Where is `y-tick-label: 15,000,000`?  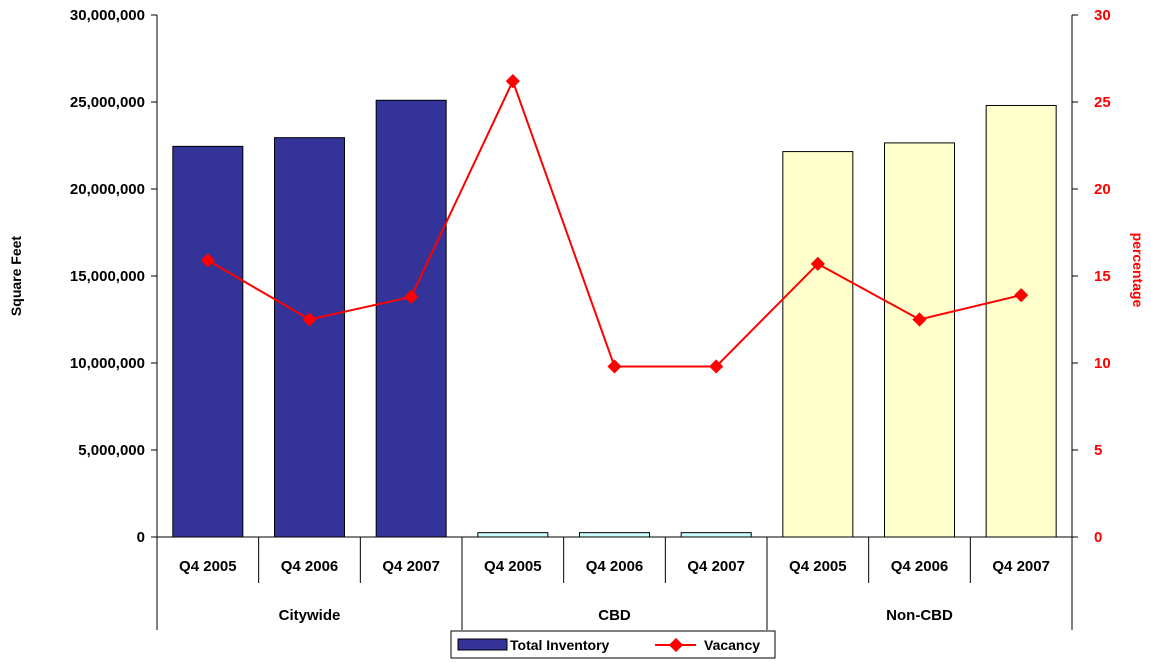
y-tick-label: 15,000,000 is located at coordinates (107, 276).